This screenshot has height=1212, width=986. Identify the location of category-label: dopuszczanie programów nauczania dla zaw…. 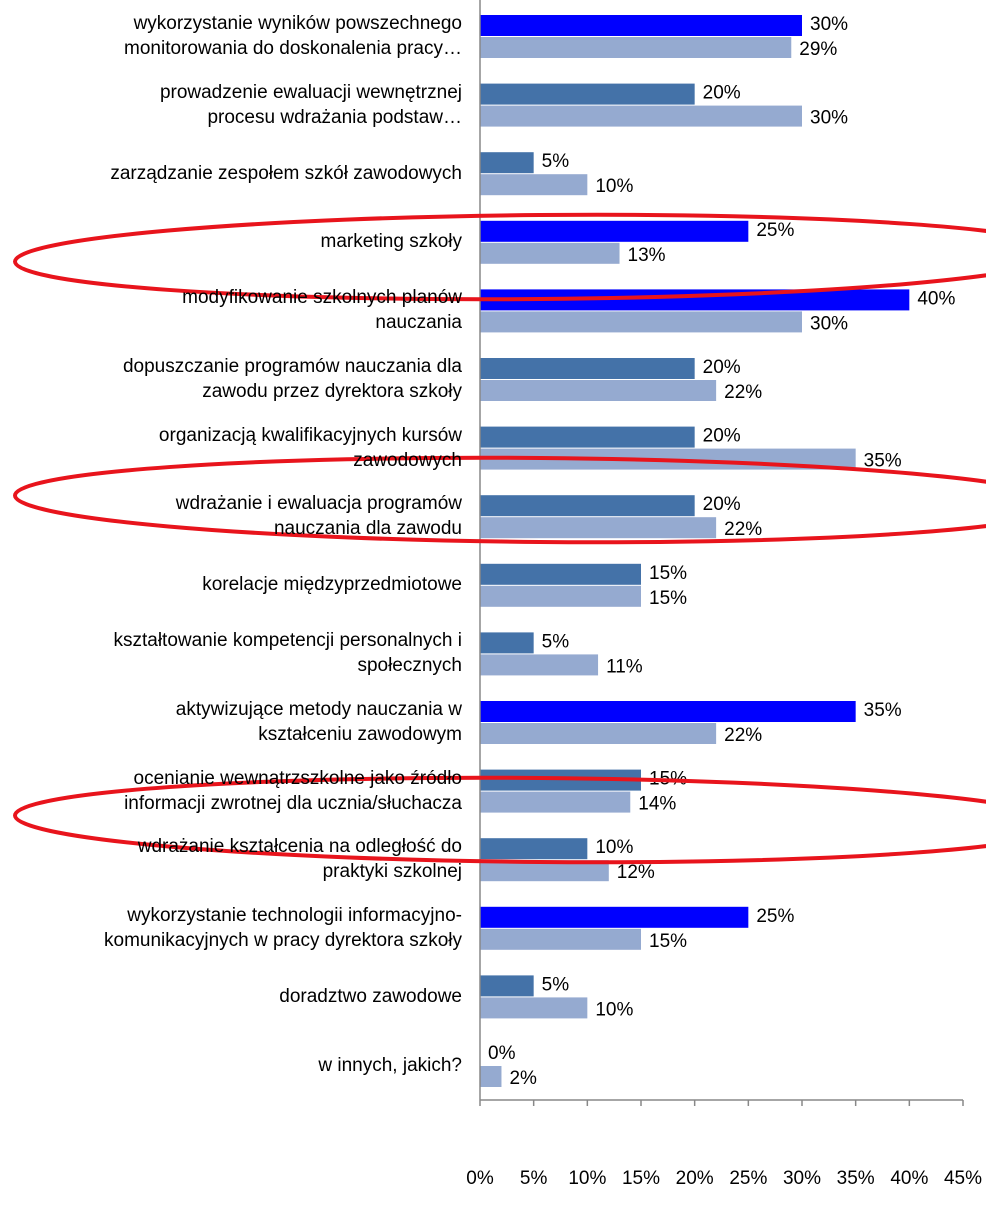
(292, 379).